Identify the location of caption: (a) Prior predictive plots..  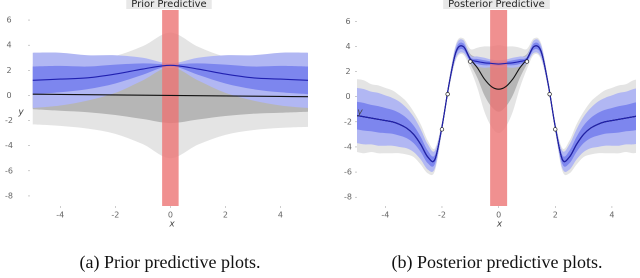
(170, 262).